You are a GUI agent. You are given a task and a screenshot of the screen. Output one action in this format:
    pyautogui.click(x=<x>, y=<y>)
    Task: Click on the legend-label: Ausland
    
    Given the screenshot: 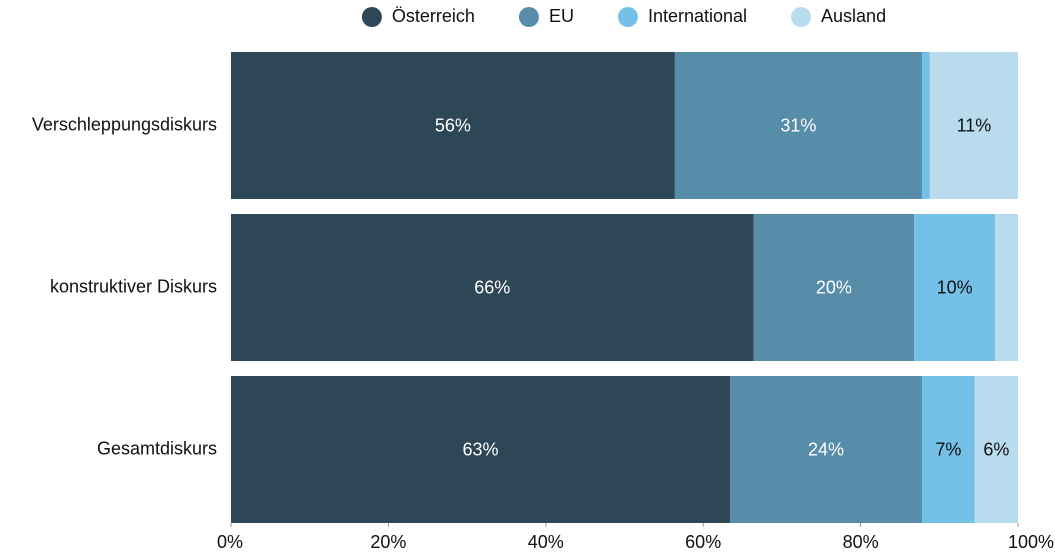 What is the action you would take?
    pyautogui.click(x=853, y=16)
    